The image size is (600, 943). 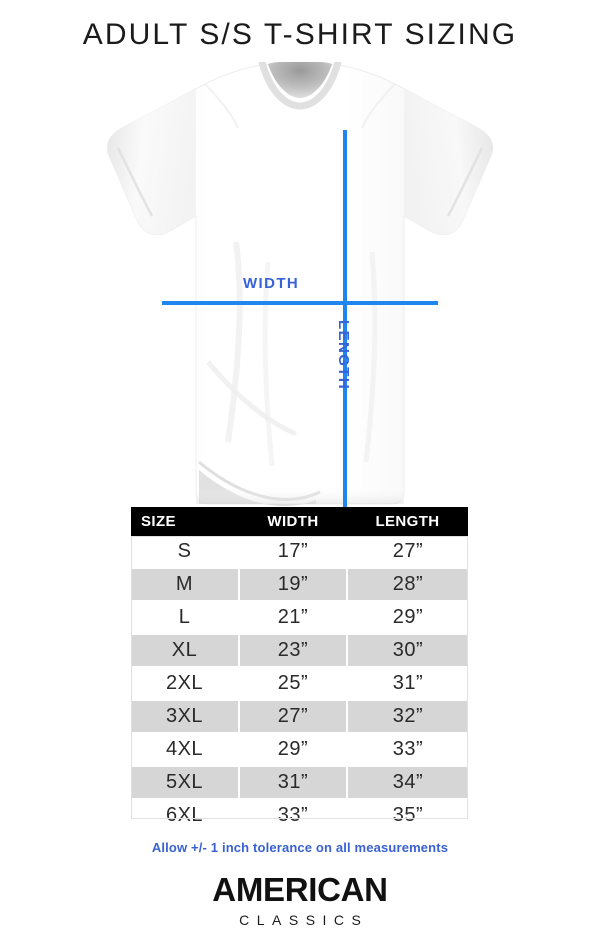 What do you see at coordinates (407, 552) in the screenshot?
I see `cell-length: 27”` at bounding box center [407, 552].